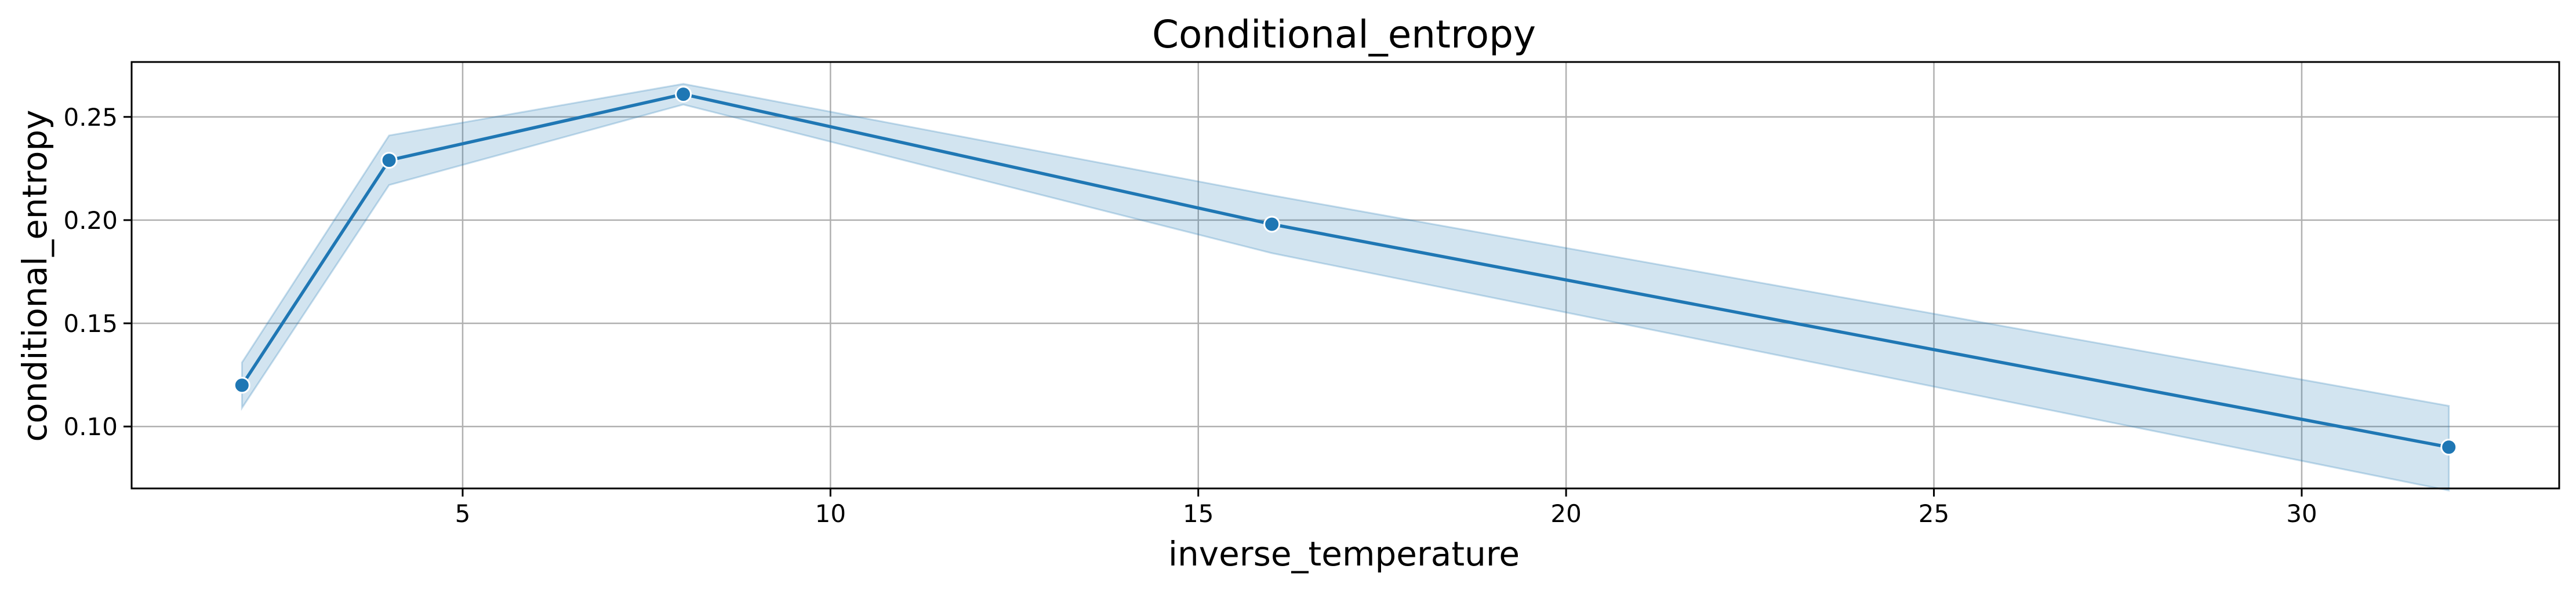  I want to click on chart-title: Conditional_entropy, so click(1344, 35).